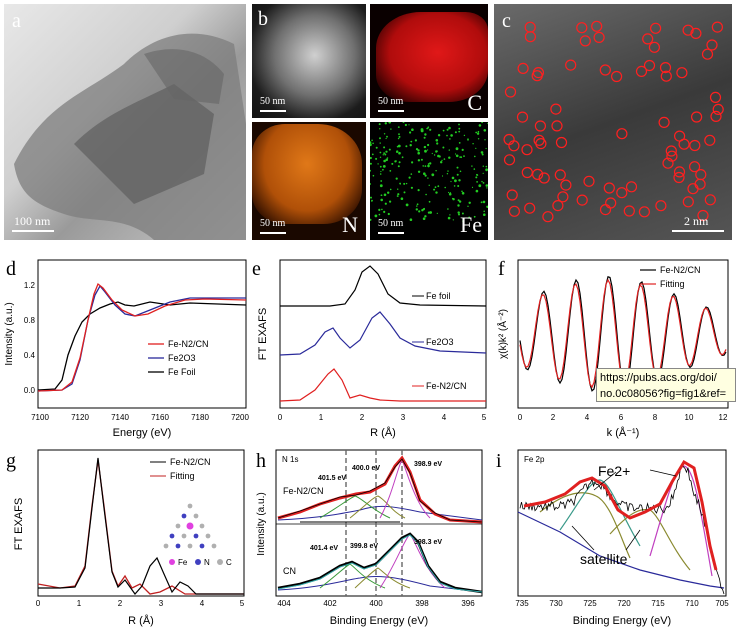 Image resolution: width=736 pixels, height=632 pixels. What do you see at coordinates (120, 603) in the screenshot?
I see `x-tick: 2` at bounding box center [120, 603].